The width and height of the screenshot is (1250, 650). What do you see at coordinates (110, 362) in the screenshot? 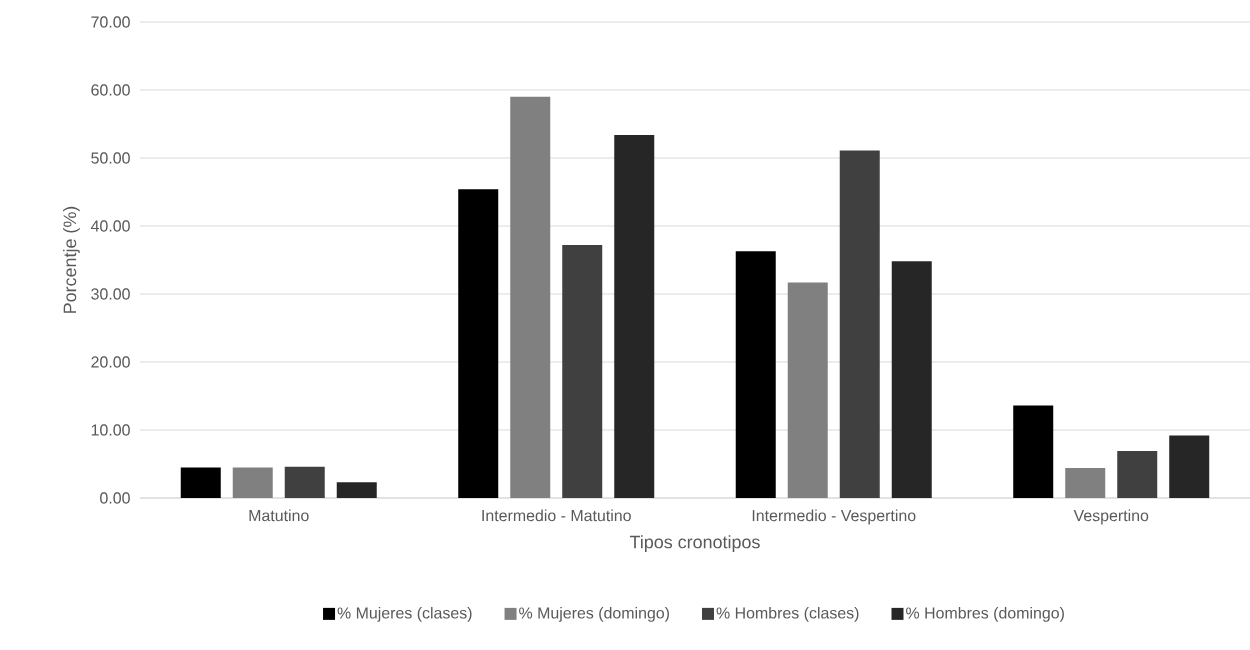
I see `y-tick-label: 20.00` at bounding box center [110, 362].